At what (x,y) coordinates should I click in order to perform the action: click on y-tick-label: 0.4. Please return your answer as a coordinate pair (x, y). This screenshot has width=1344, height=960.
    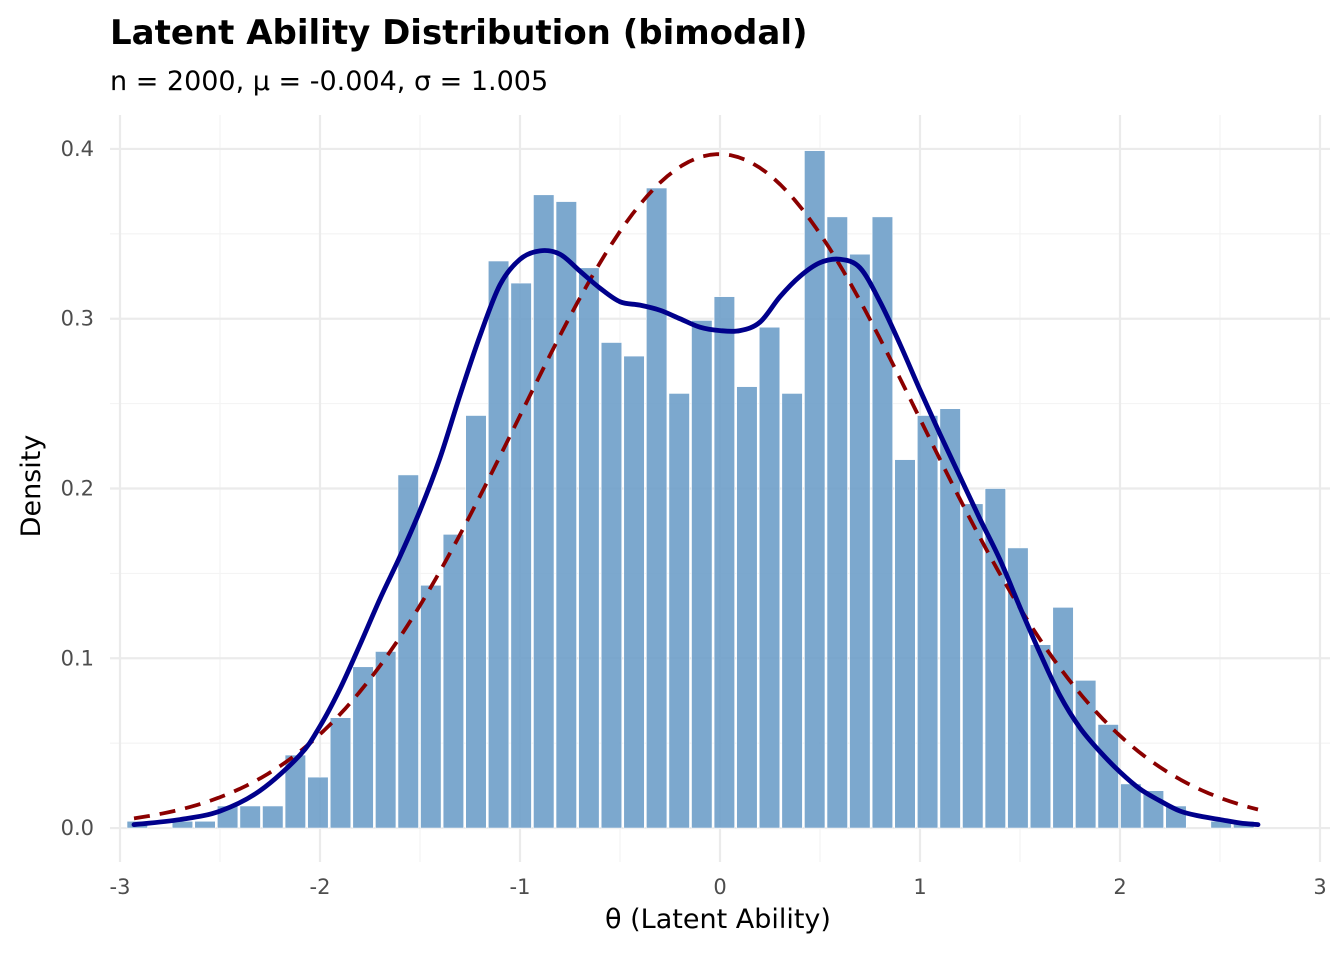
    Looking at the image, I should click on (77, 149).